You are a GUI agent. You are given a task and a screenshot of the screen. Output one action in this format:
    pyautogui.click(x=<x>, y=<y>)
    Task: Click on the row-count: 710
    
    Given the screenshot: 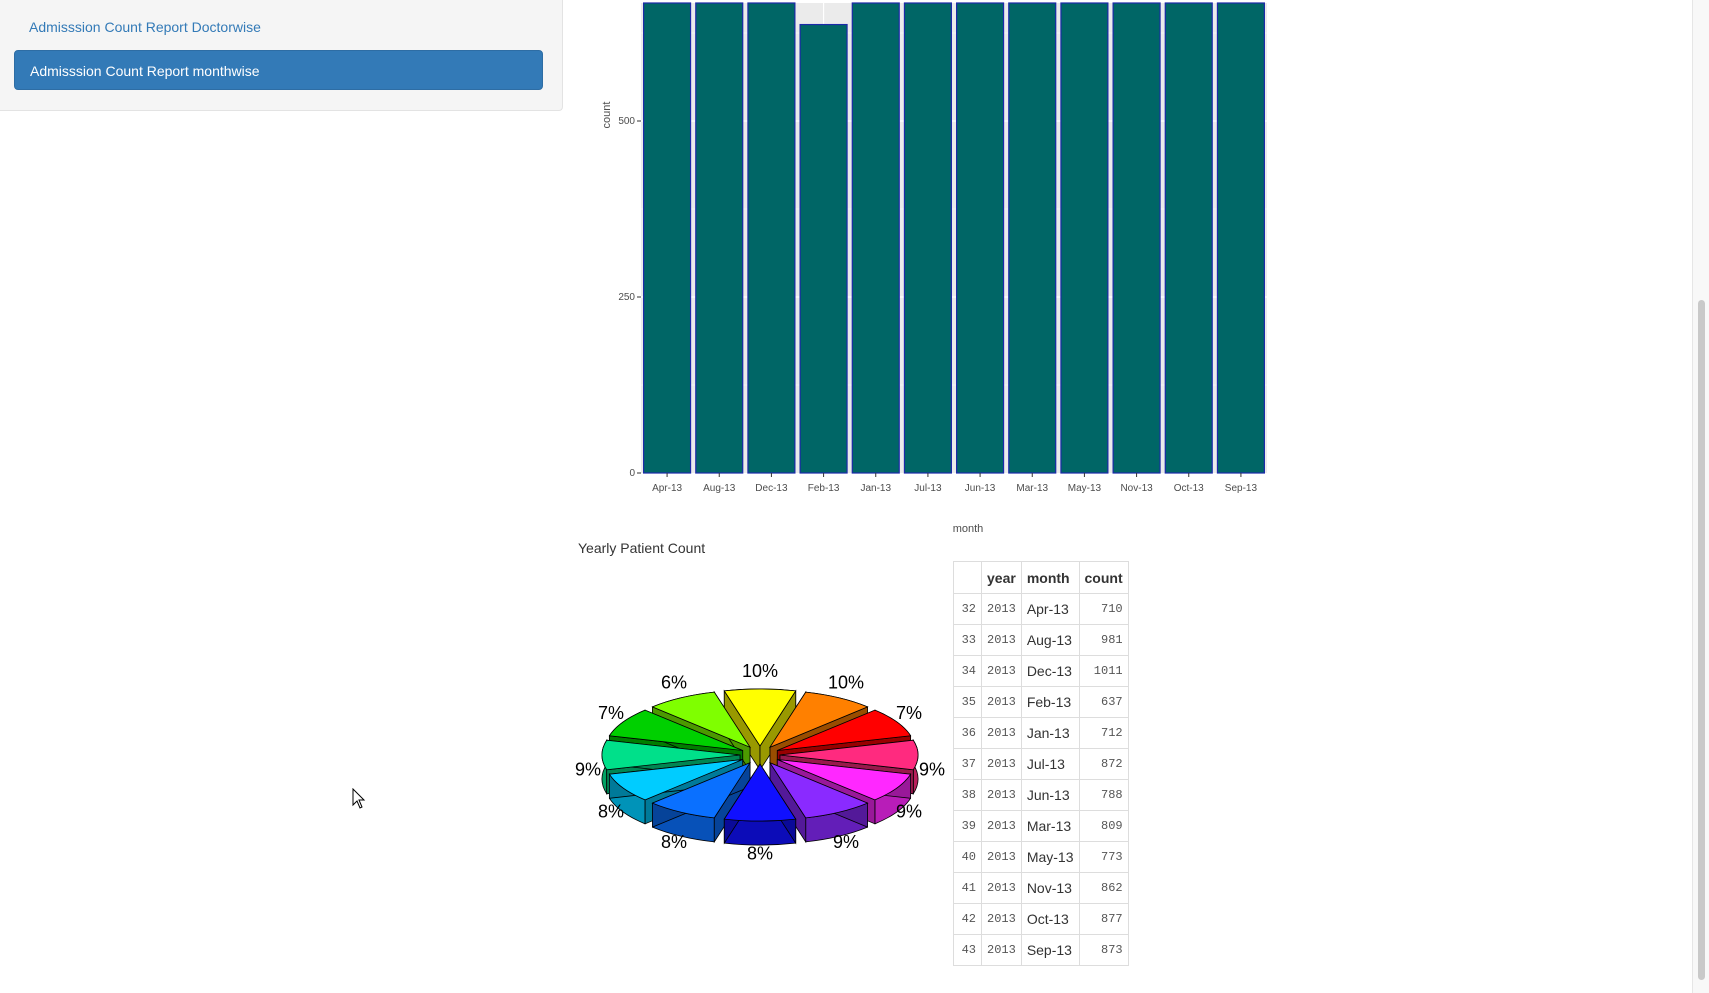 What is the action you would take?
    pyautogui.click(x=1103, y=609)
    